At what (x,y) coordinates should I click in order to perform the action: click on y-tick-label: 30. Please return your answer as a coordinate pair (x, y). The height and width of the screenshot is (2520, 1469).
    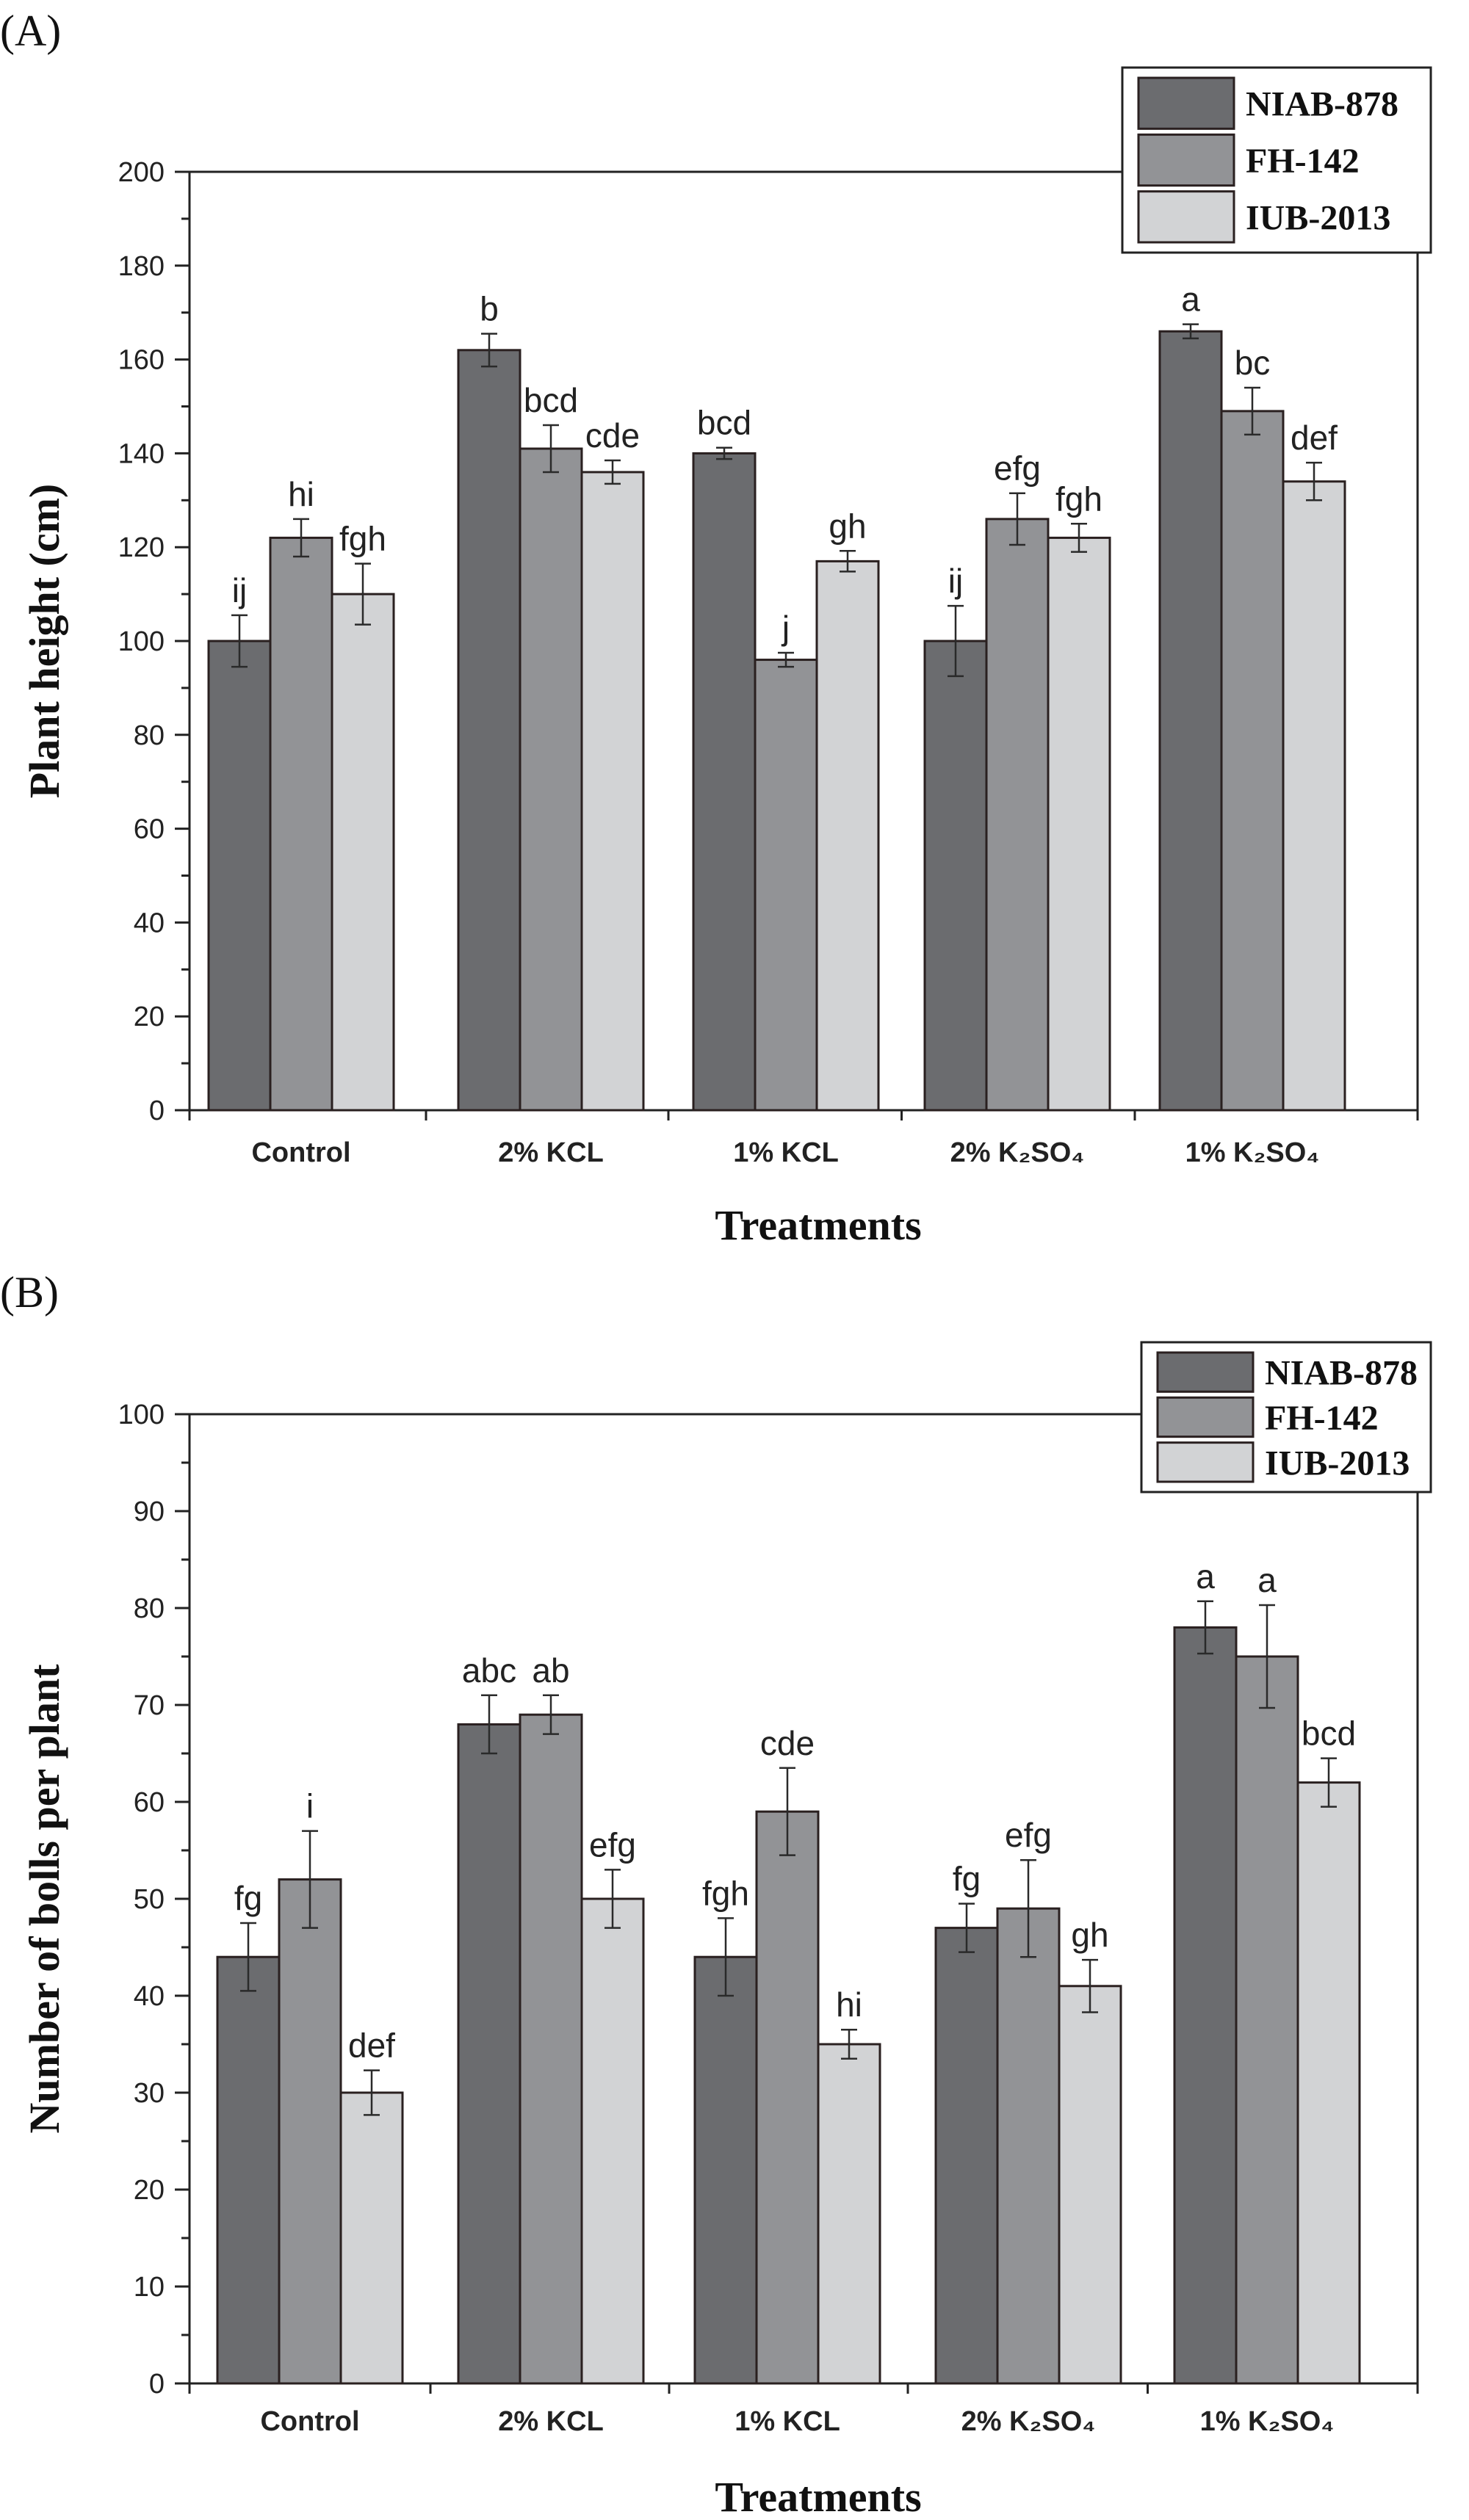
    Looking at the image, I should click on (150, 2093).